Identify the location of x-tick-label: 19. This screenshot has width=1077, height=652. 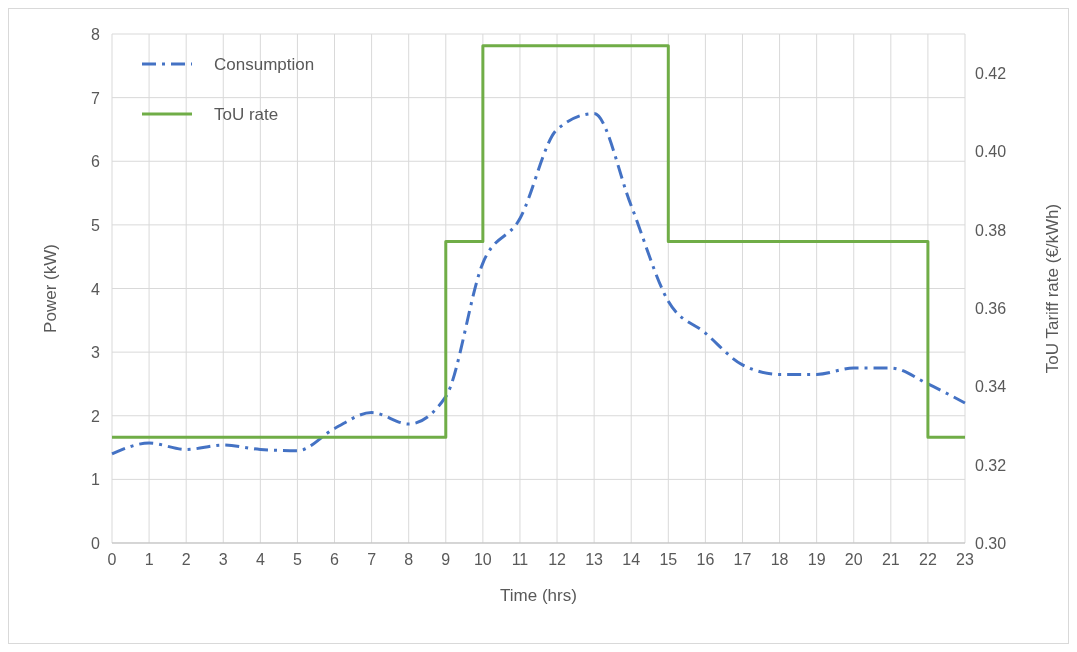
(816, 559).